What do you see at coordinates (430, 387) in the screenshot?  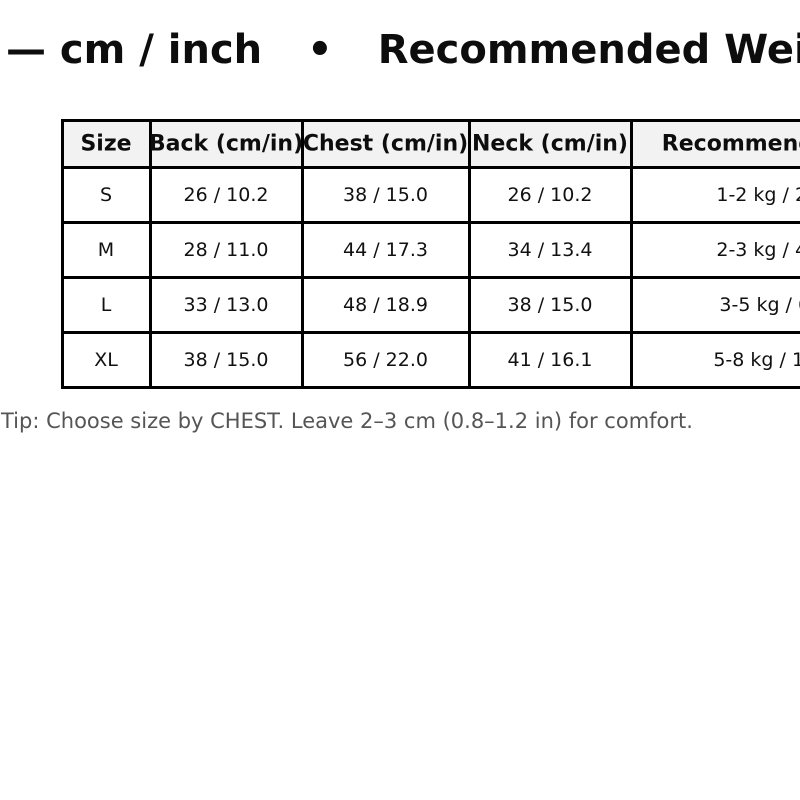 I see `gridline-horizontal-bottom` at bounding box center [430, 387].